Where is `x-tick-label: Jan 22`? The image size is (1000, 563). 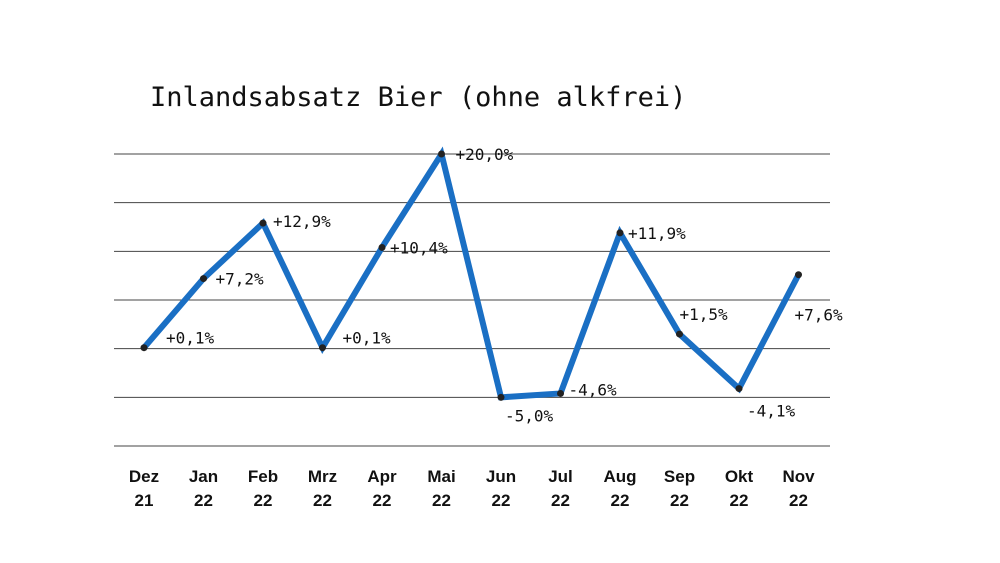 x-tick-label: Jan 22 is located at coordinates (203, 488).